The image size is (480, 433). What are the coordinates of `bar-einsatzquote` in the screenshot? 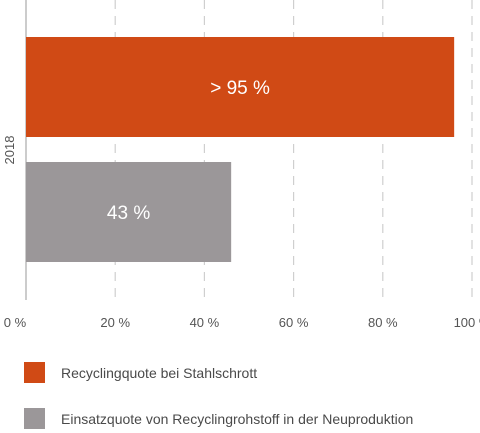 It's located at (129, 212).